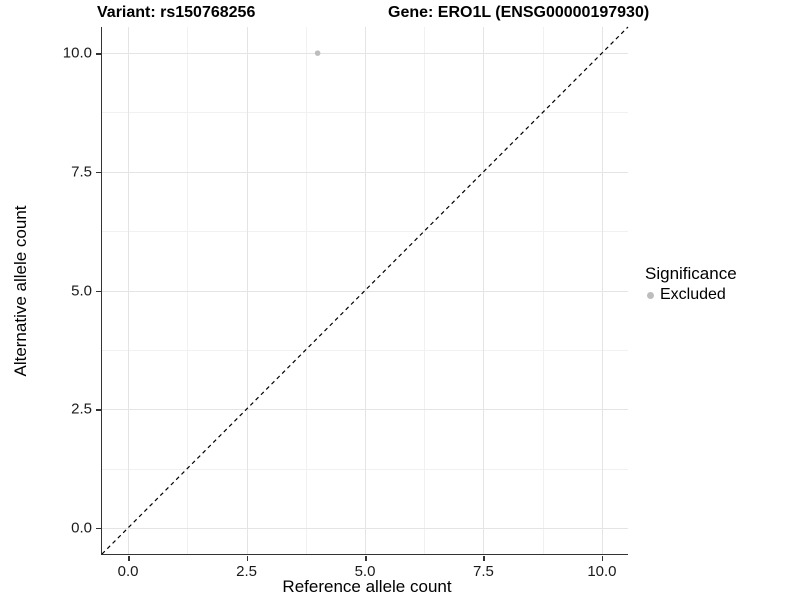  Describe the element at coordinates (317, 53) in the screenshot. I see `data-point` at that location.